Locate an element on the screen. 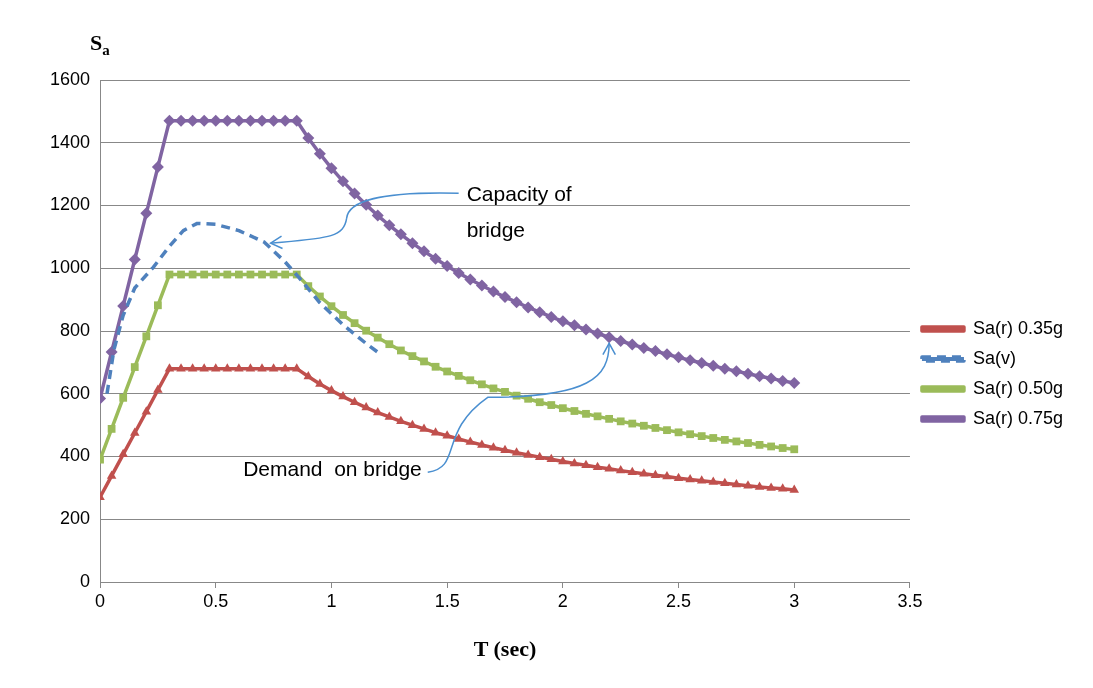 The width and height of the screenshot is (1093, 688). x-tick-label: 0 is located at coordinates (100, 600).